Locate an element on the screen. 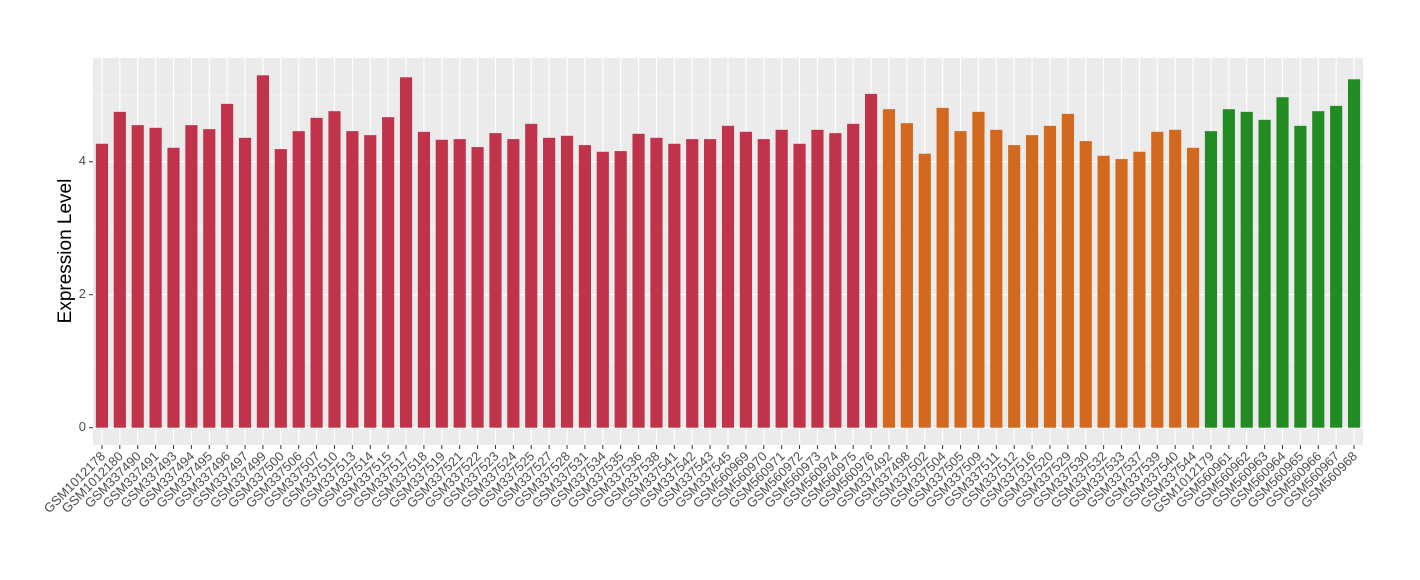 The height and width of the screenshot is (580, 1420). y-tick-label: 0 is located at coordinates (82, 426).